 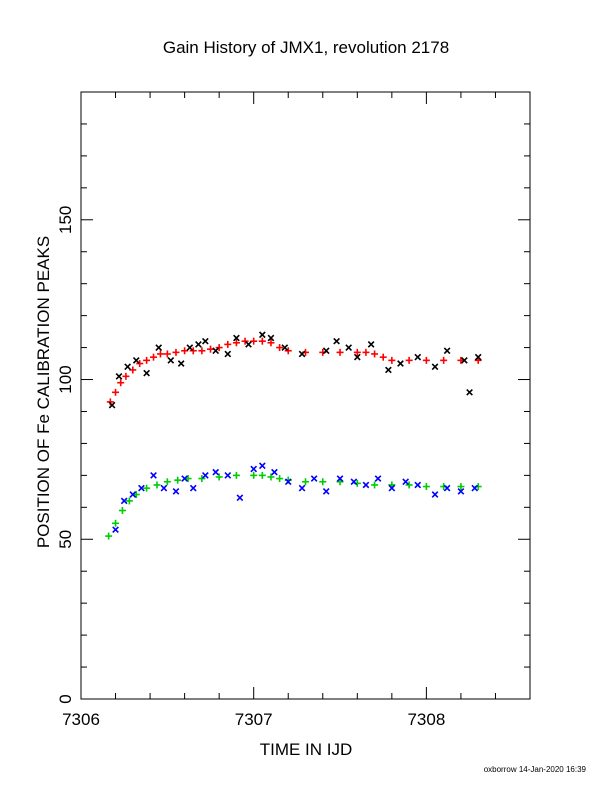 What do you see at coordinates (81, 719) in the screenshot?
I see `x-tick-label: 7306` at bounding box center [81, 719].